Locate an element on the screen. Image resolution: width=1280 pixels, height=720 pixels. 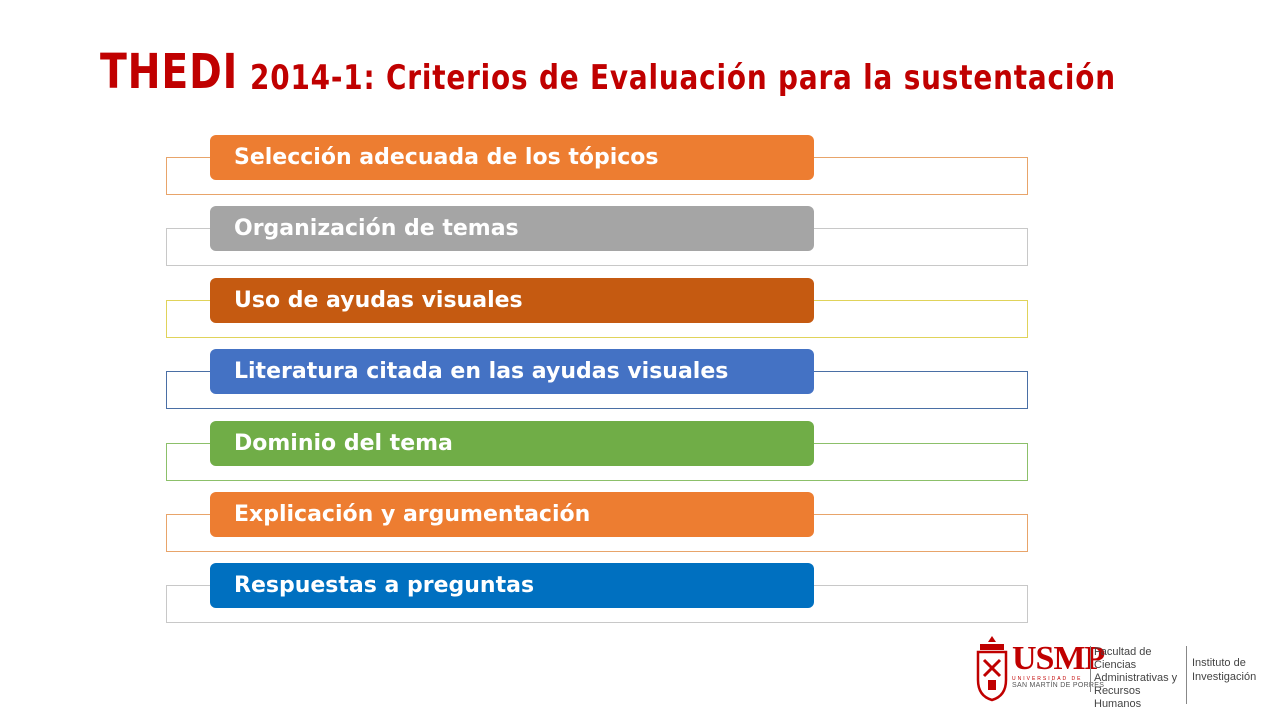
criteria-label: Selección adecuada de los tópicos is located at coordinates (512, 157).